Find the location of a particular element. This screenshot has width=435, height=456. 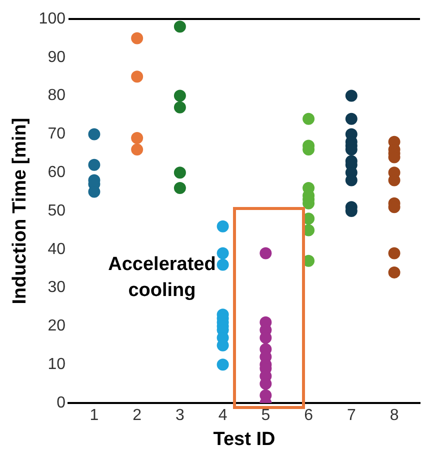

y-tick-label: 60 is located at coordinates (57, 173).